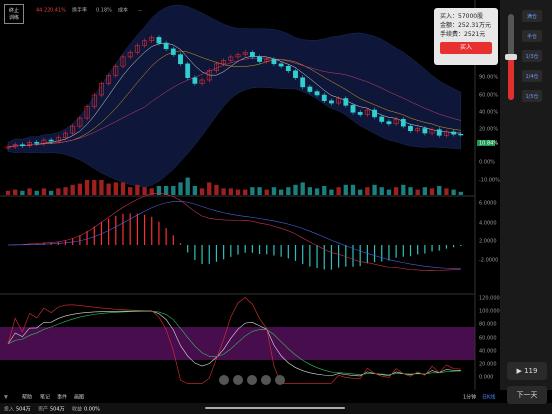 The height and width of the screenshot is (414, 552). I want to click on order-amount: 金额：252.31万元, so click(465, 25).